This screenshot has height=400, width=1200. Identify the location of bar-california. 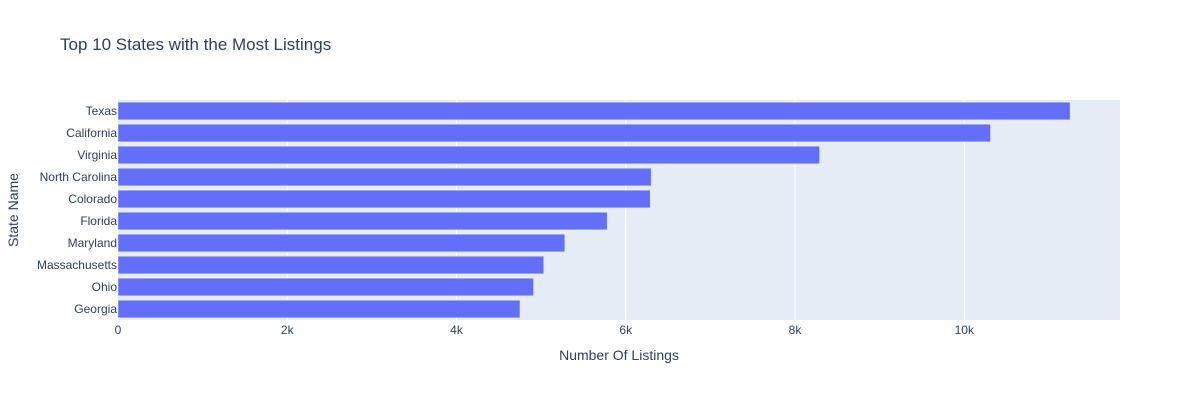
(554, 133).